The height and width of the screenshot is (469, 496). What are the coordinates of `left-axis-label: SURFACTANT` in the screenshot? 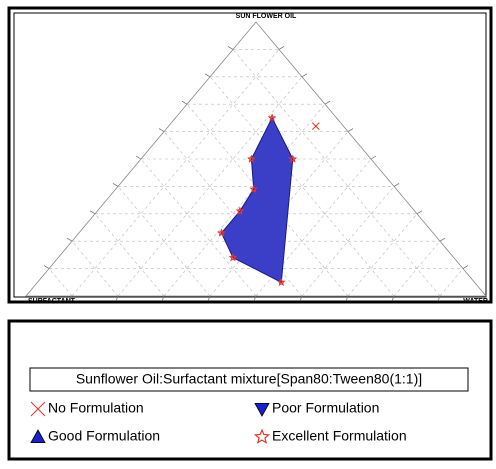 It's located at (52, 301).